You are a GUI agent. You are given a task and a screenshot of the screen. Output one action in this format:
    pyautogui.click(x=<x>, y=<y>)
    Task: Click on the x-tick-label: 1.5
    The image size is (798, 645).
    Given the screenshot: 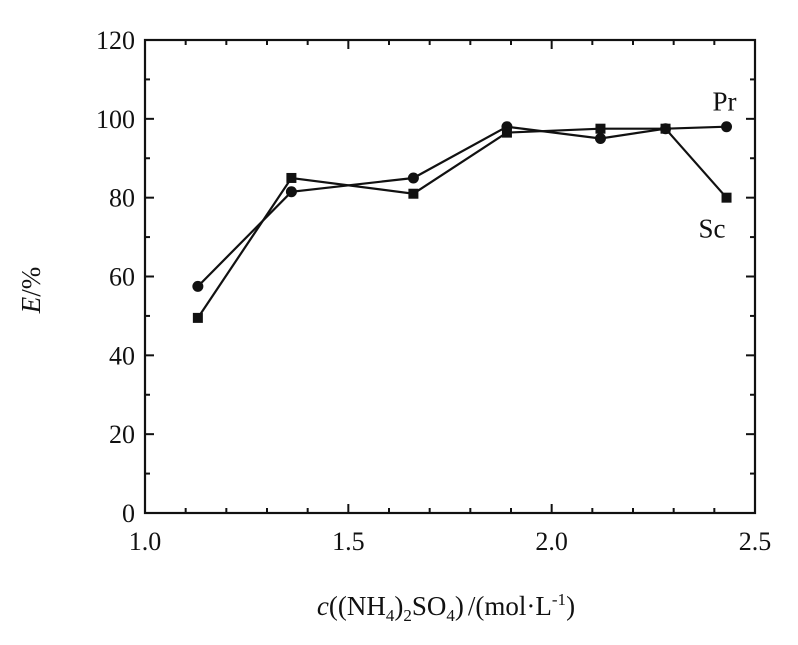 What is the action you would take?
    pyautogui.click(x=348, y=541)
    